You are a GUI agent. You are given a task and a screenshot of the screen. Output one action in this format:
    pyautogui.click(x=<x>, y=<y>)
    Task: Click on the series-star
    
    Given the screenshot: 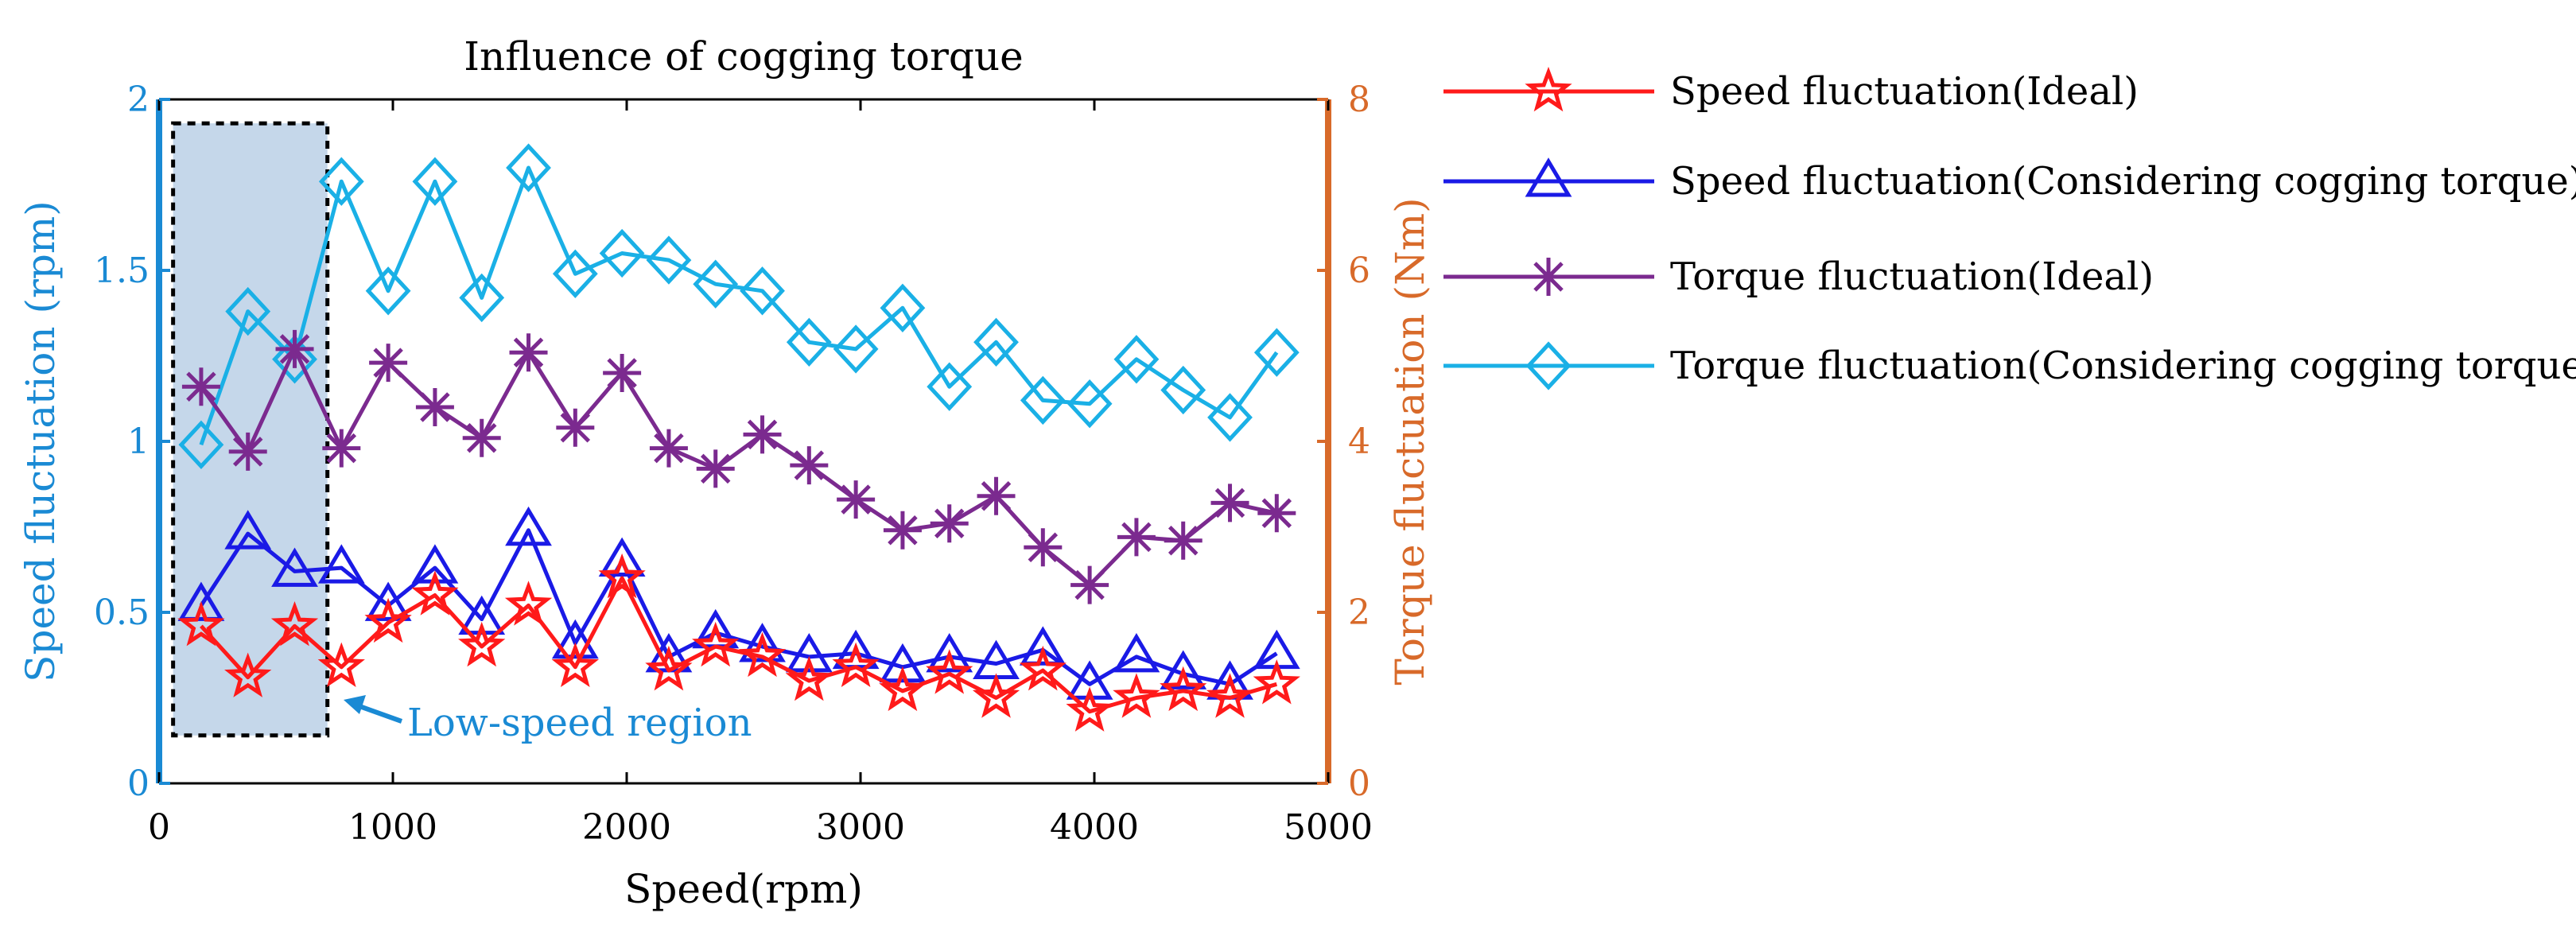 What is the action you would take?
    pyautogui.click(x=738, y=642)
    